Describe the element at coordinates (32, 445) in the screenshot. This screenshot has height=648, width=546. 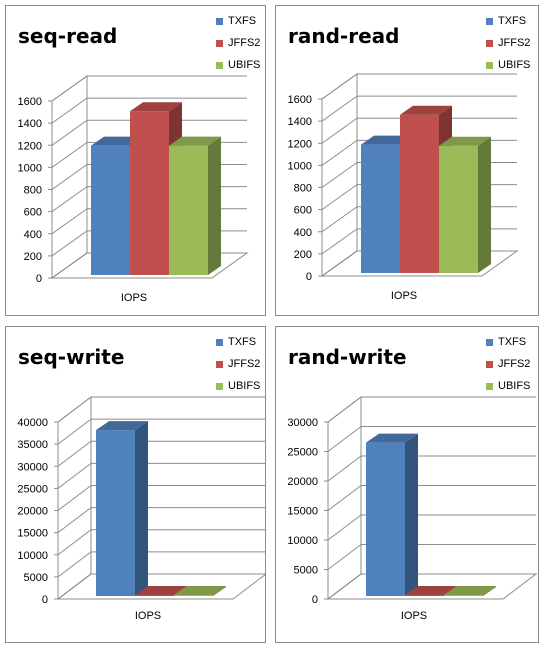
I see `y-tick-label: 35000` at that location.